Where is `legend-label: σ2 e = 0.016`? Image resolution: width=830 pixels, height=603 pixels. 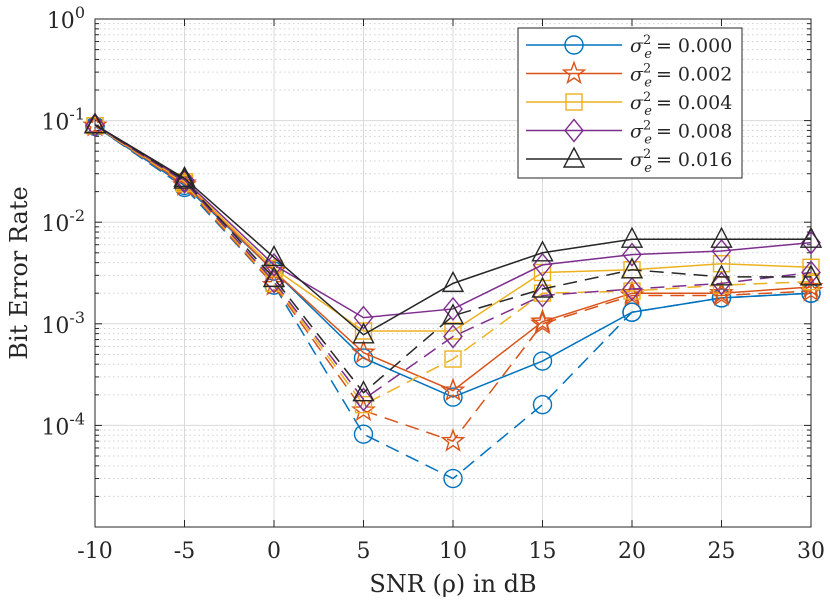 legend-label: σ2 e = 0.016 is located at coordinates (681, 161).